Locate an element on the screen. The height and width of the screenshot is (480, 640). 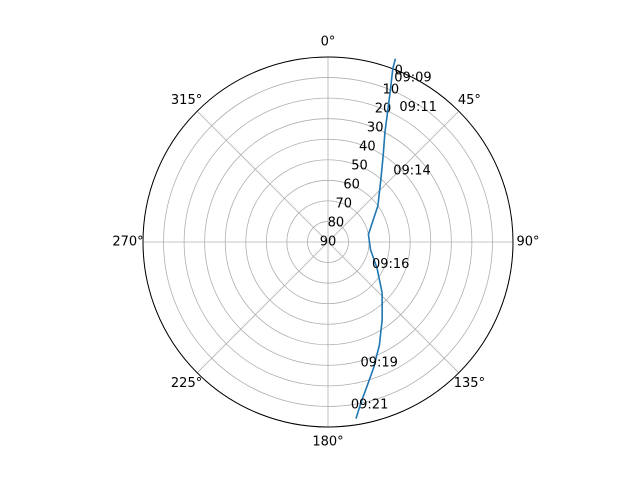
time-annotation: 09:19 is located at coordinates (378, 363).